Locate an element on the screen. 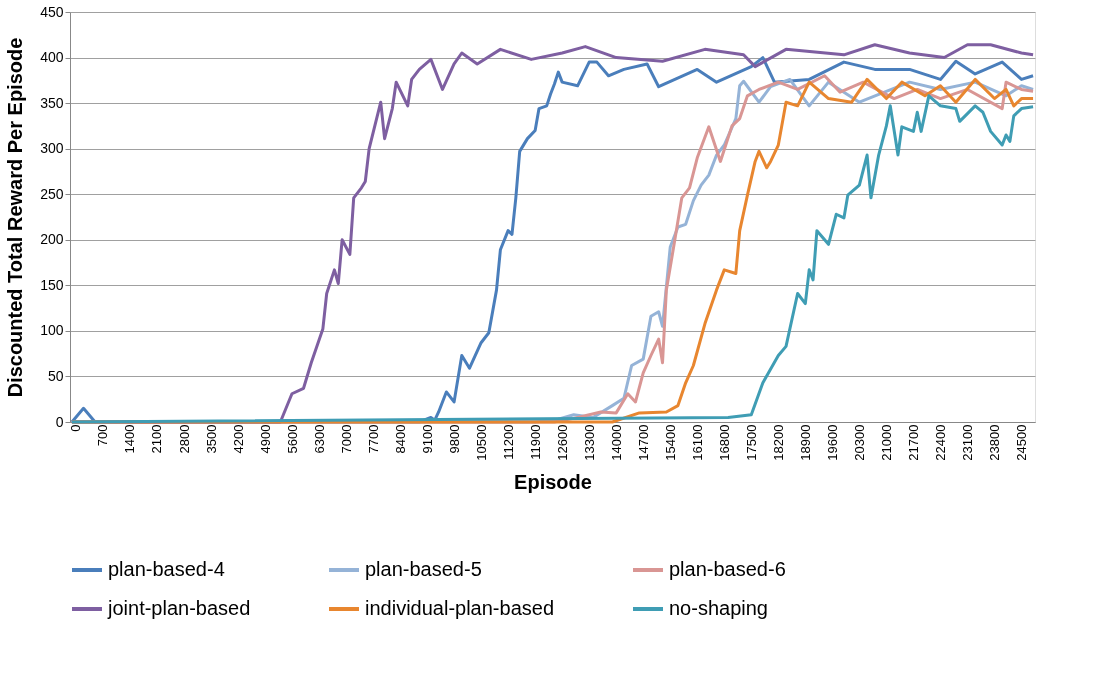  x-tick-label: 8400 is located at coordinates (400, 439).